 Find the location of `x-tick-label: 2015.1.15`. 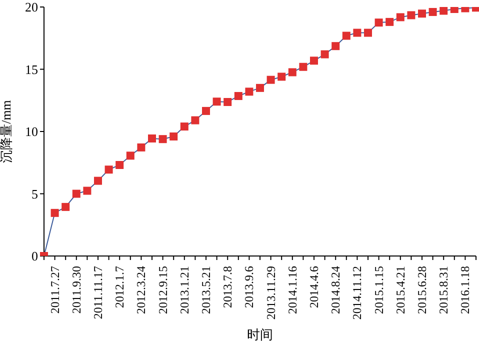

x-tick-label: 2015.1.15 is located at coordinates (379, 290).